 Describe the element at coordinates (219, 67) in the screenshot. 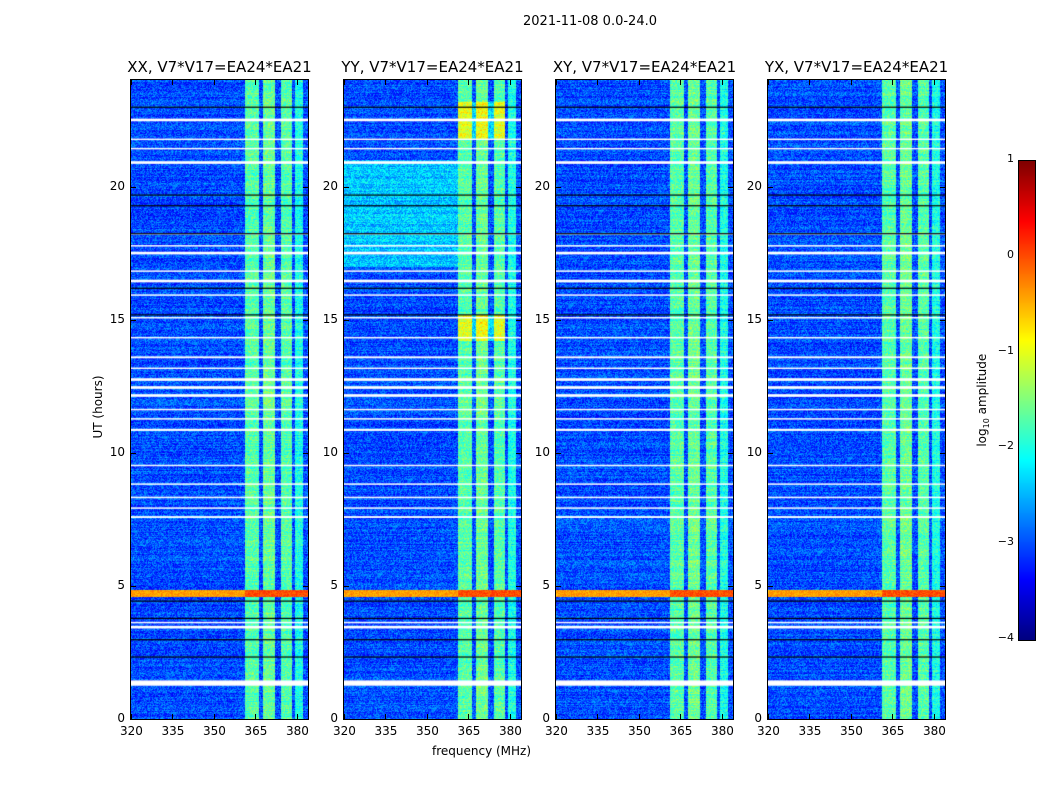

I see `panel-title-xx: XX, V7*V17=EA24*EA21` at that location.